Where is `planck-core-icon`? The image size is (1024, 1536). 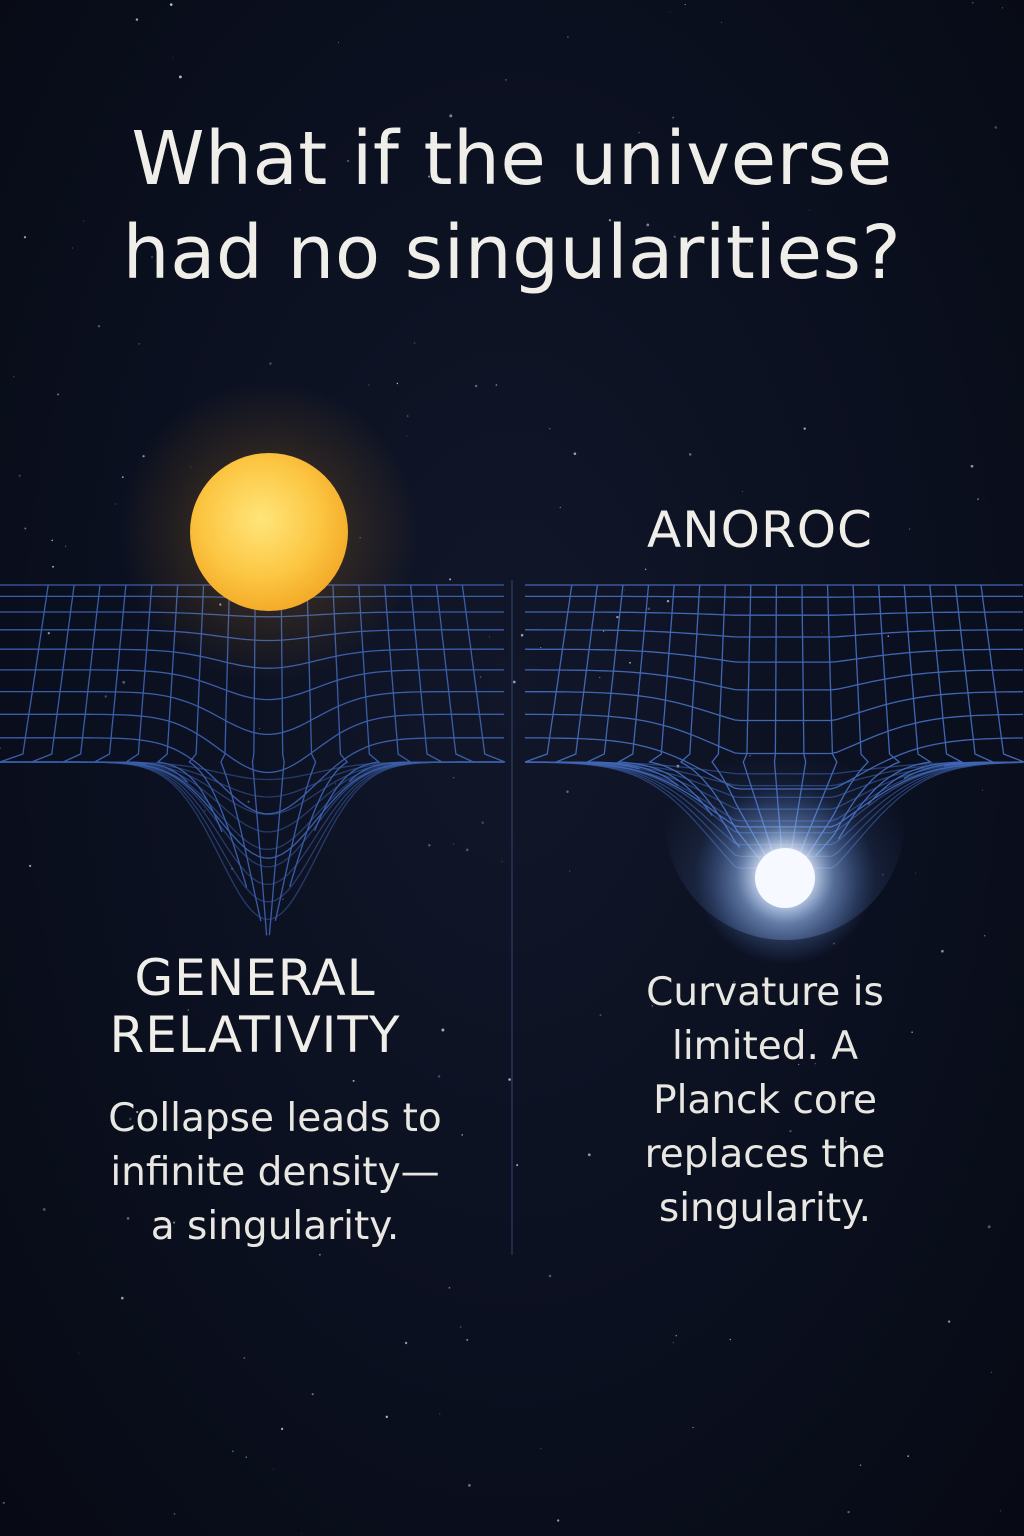 planck-core-icon is located at coordinates (785, 878).